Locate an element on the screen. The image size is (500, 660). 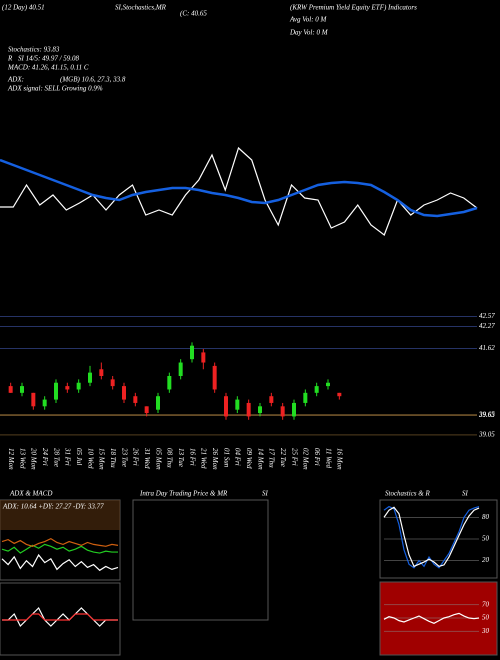
x-tick-label: 26 Mon is located at coordinates (215, 459).